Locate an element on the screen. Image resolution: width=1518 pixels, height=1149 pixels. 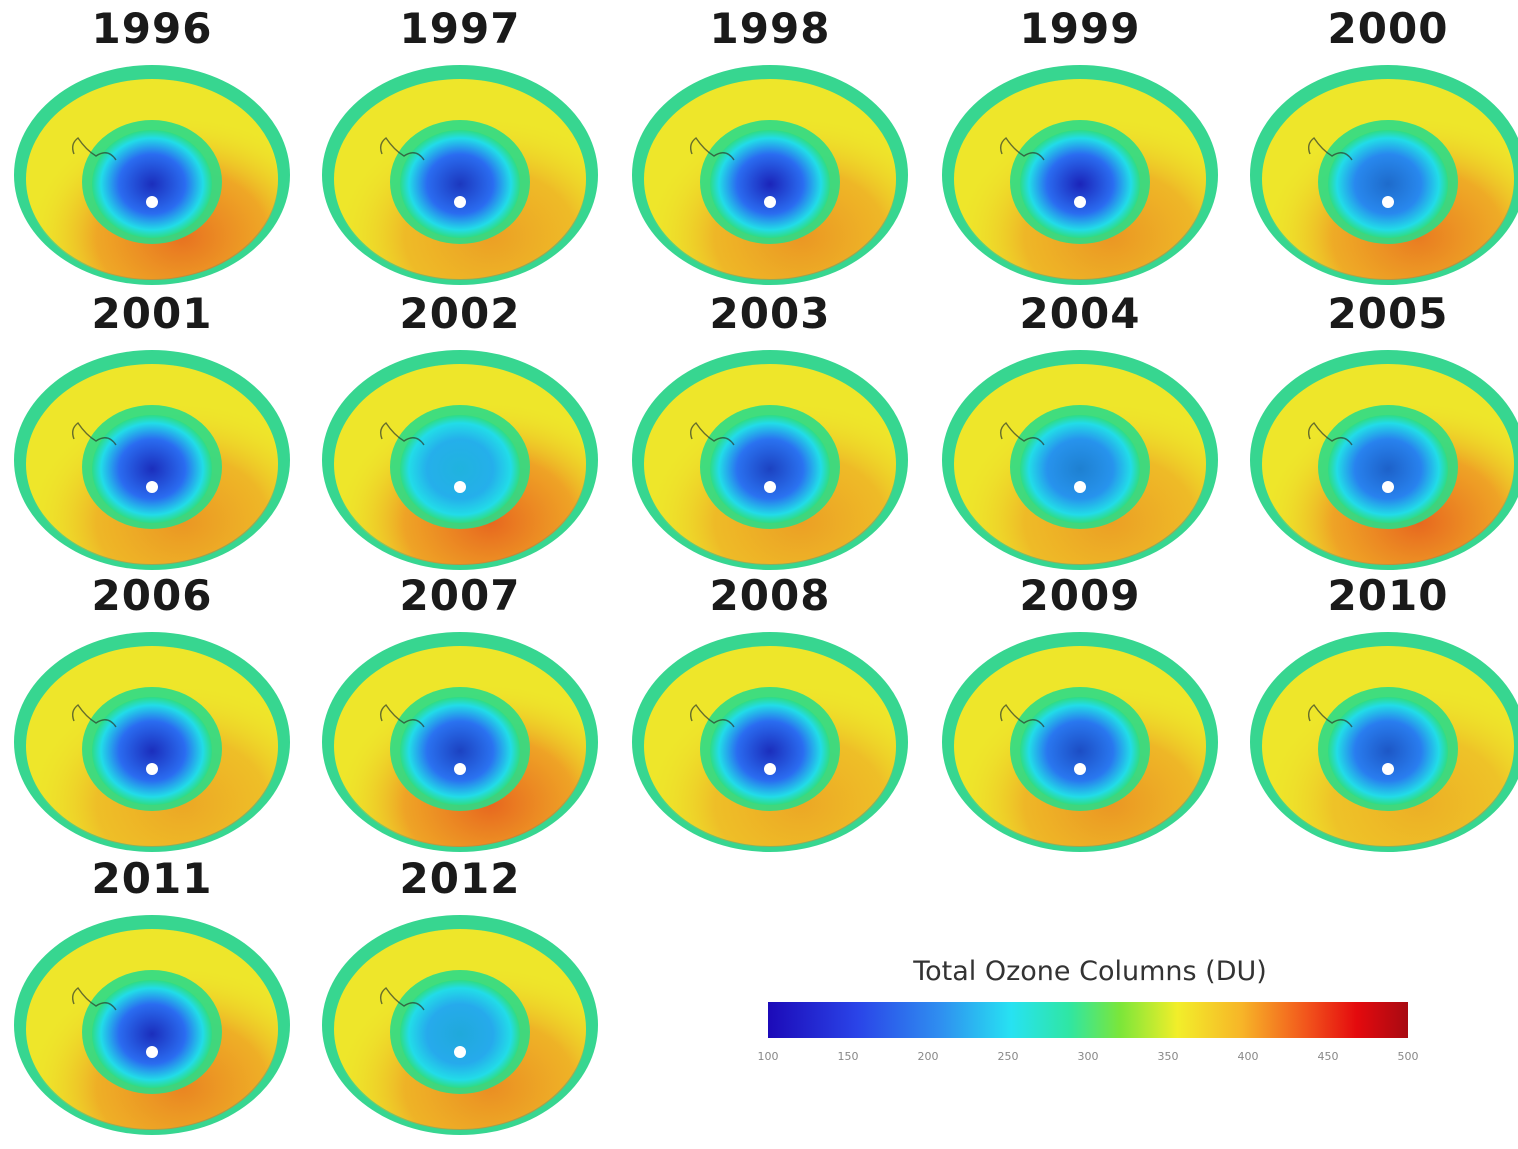
ozone-panel-2000: 2000 is located at coordinates (1378, 145).